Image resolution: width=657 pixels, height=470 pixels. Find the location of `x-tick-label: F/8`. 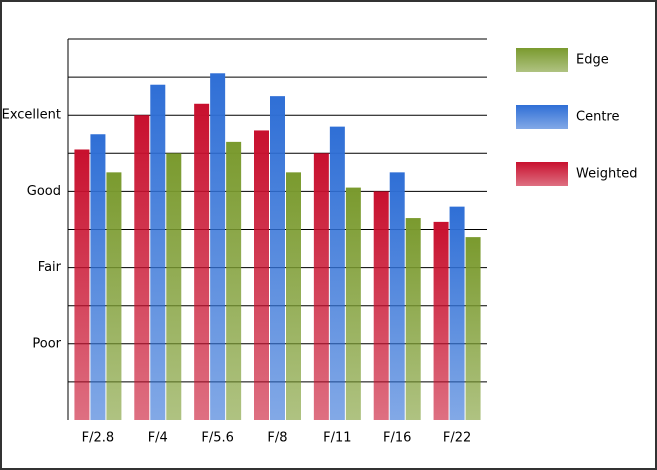

x-tick-label: F/8 is located at coordinates (277, 438).